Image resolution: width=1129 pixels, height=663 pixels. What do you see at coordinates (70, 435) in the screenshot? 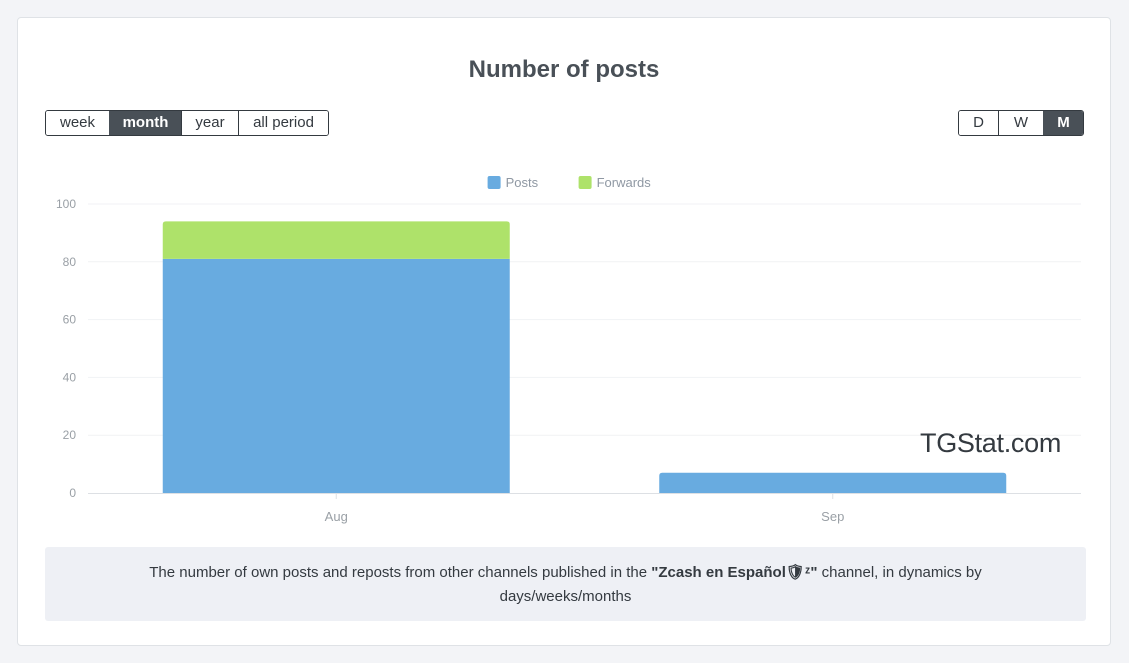
I see `y-tick-label-20: 20` at bounding box center [70, 435].